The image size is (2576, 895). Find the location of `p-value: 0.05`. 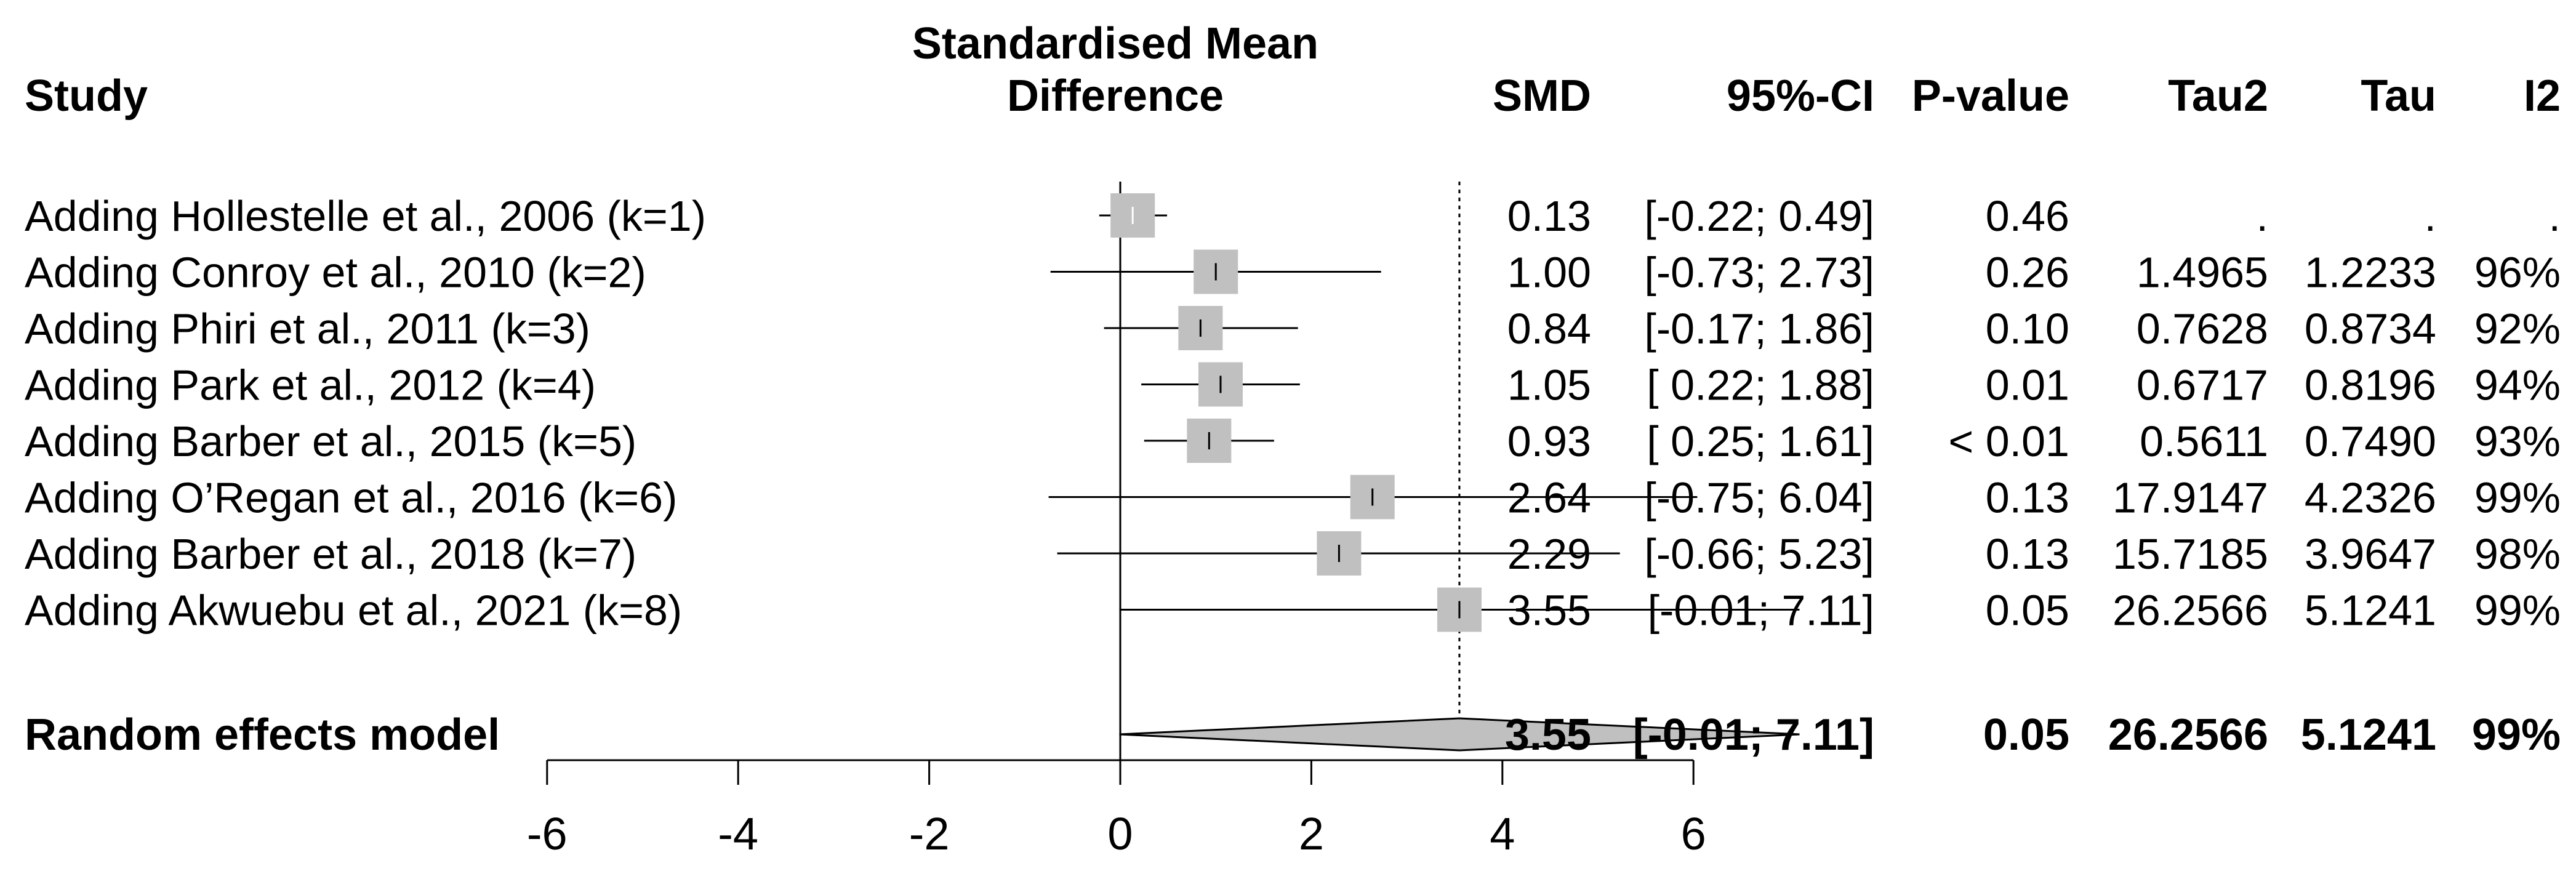

p-value: 0.05 is located at coordinates (2027, 611).